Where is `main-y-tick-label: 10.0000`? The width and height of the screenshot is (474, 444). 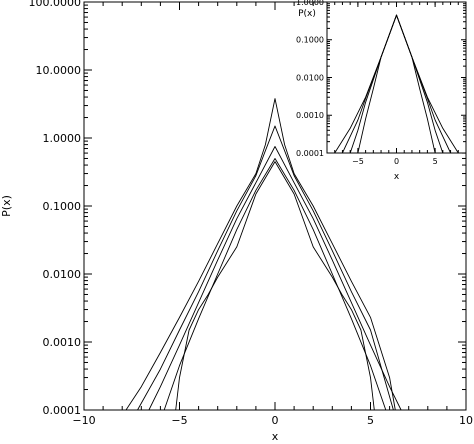
main-y-tick-label: 10.0000 is located at coordinates (59, 70).